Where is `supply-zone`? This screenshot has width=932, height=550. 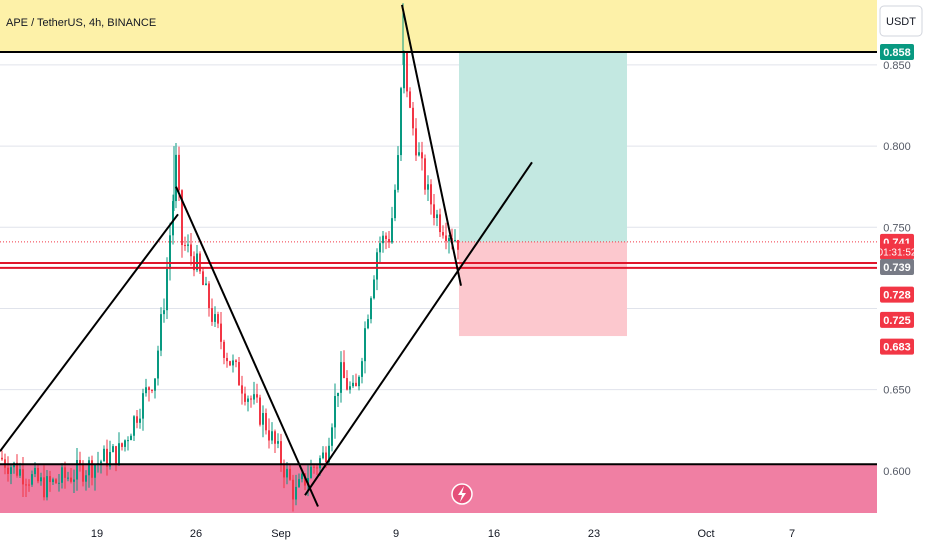 supply-zone is located at coordinates (438, 26).